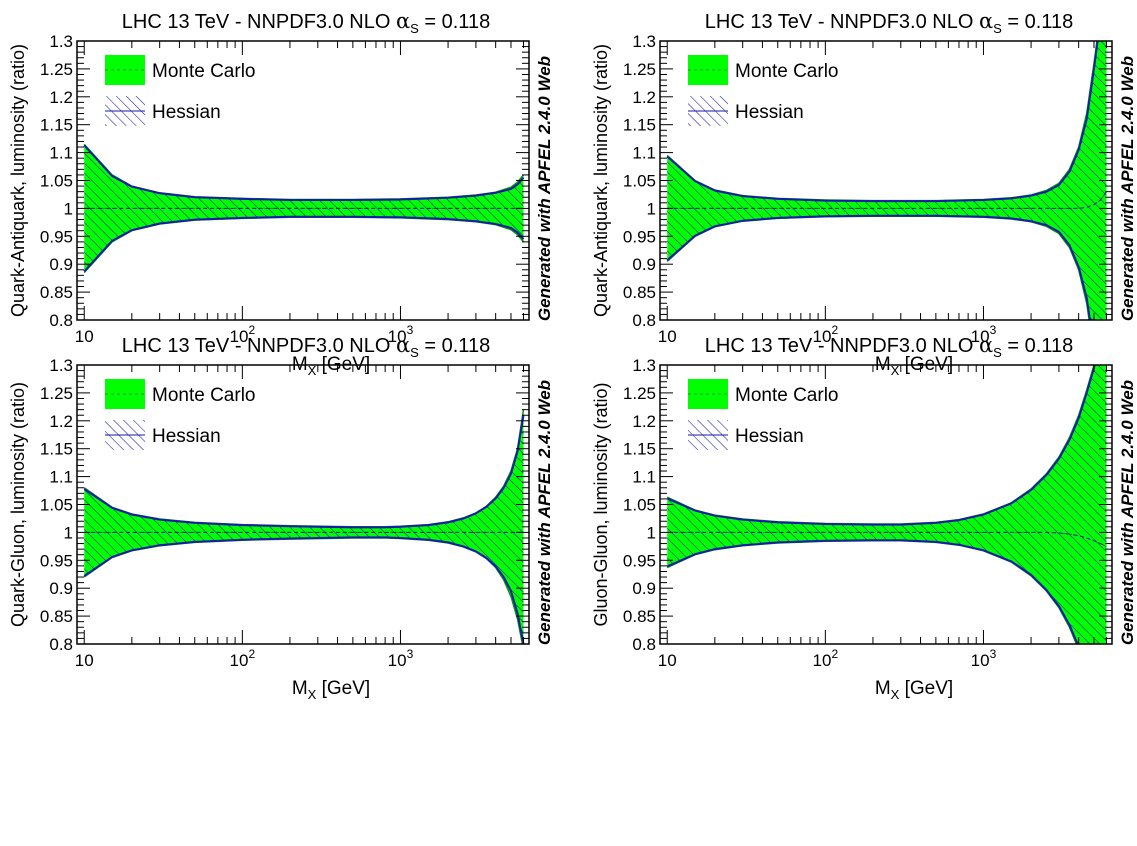  I want to click on chart-title-text: LHC 13 TeV - NNPDF3.0 NLO, so click(259, 22).